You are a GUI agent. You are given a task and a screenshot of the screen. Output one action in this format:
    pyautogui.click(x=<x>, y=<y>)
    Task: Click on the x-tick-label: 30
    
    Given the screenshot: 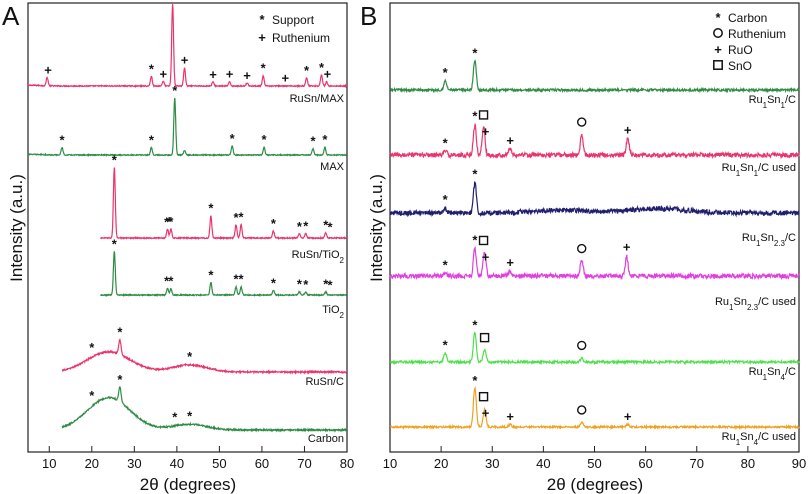 What is the action you would take?
    pyautogui.click(x=492, y=463)
    